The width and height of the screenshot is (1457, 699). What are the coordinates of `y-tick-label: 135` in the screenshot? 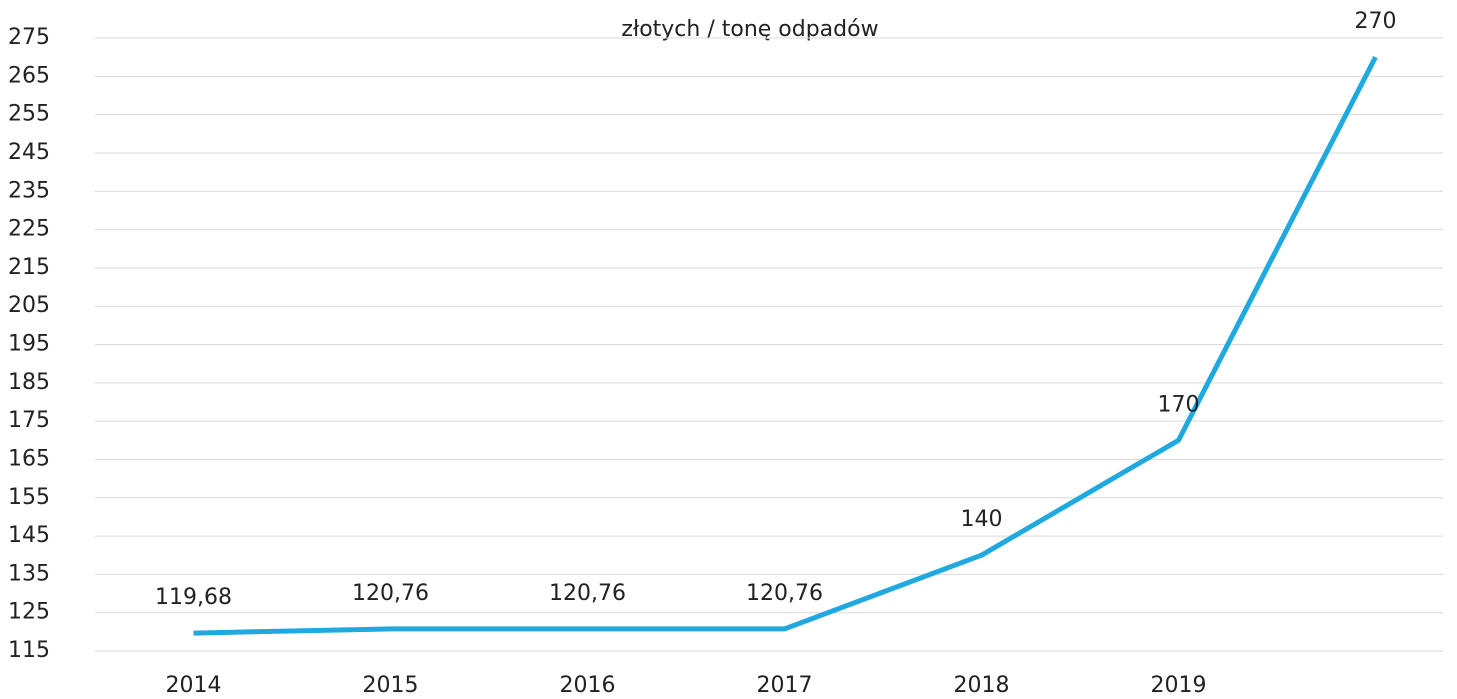 It's located at (29, 573).